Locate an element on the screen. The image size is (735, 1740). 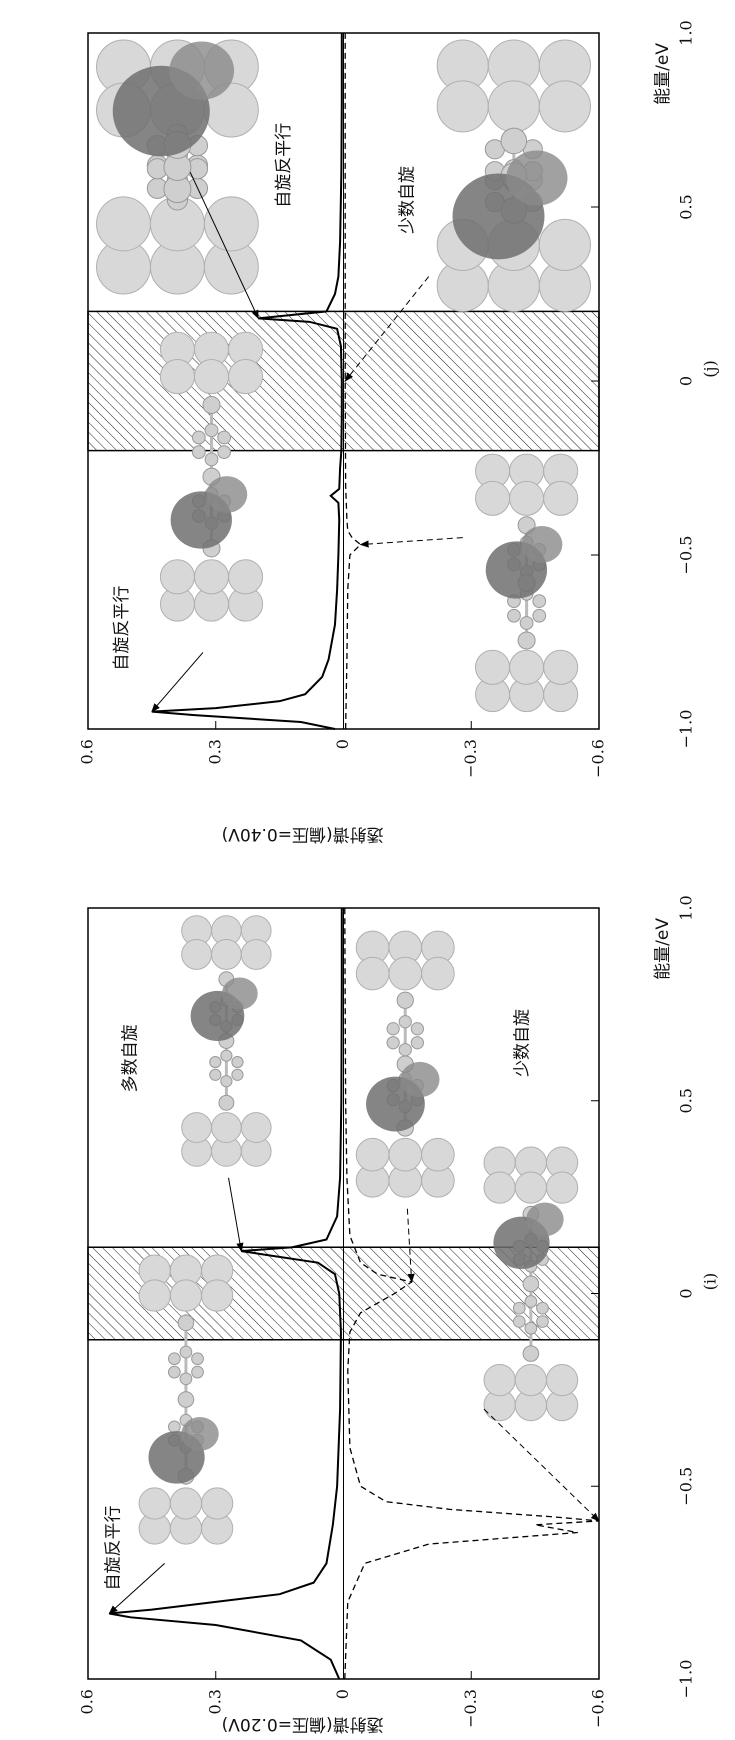
x-tick-label: 0 is located at coordinates (686, 1293).